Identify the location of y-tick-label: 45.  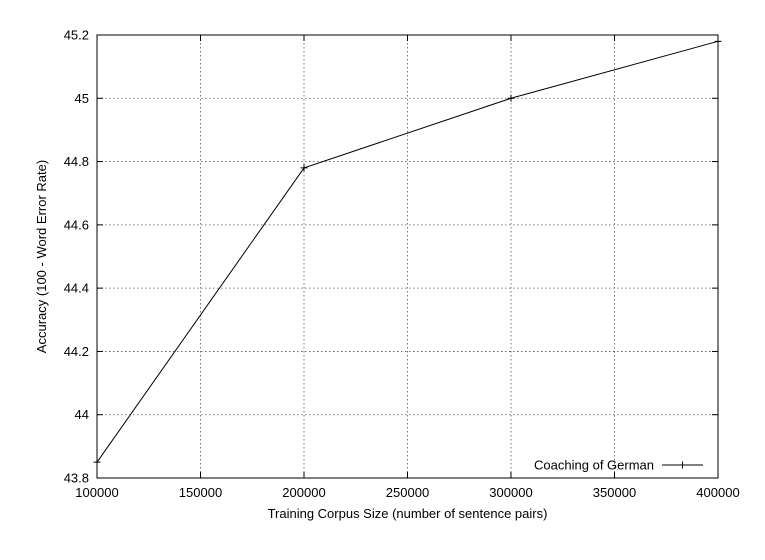
(82, 98).